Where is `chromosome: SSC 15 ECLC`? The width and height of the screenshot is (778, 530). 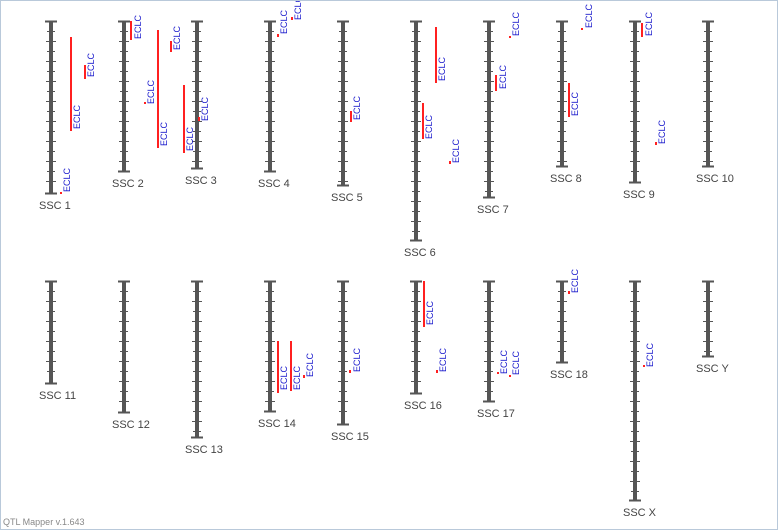 chromosome: SSC 15 ECLC is located at coordinates (350, 361).